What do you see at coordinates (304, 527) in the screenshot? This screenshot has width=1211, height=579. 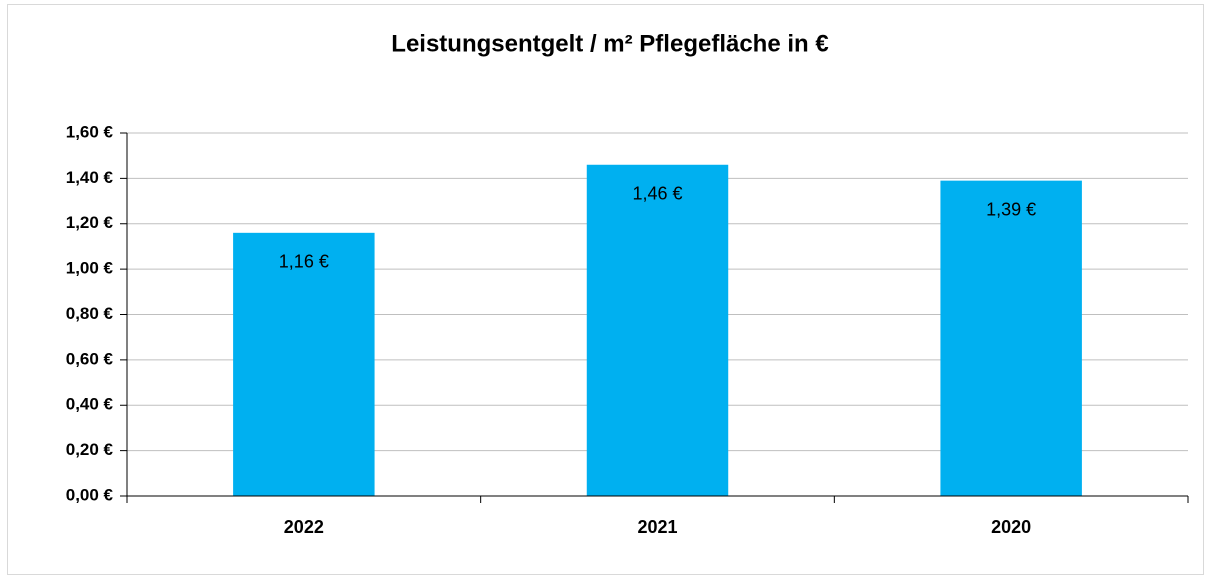 I see `x-tick-label: 2022` at bounding box center [304, 527].